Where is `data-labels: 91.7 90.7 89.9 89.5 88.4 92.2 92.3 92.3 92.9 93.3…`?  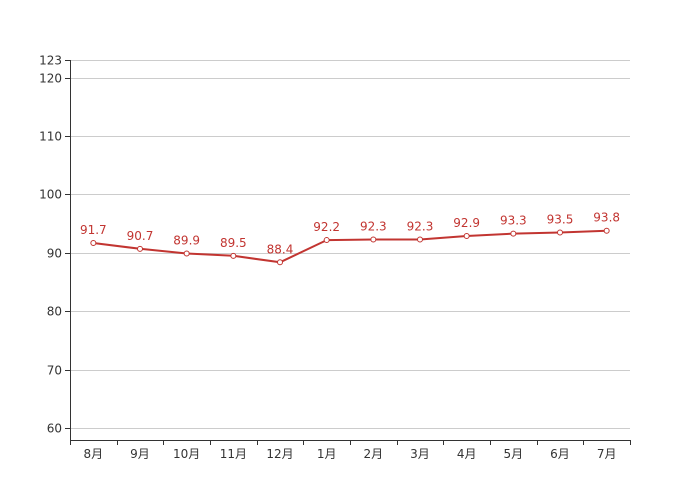
data-labels: 91.7 90.7 89.9 89.5 88.4 92.2 92.3 92.3 92.9 93.3… is located at coordinates (350, 234).